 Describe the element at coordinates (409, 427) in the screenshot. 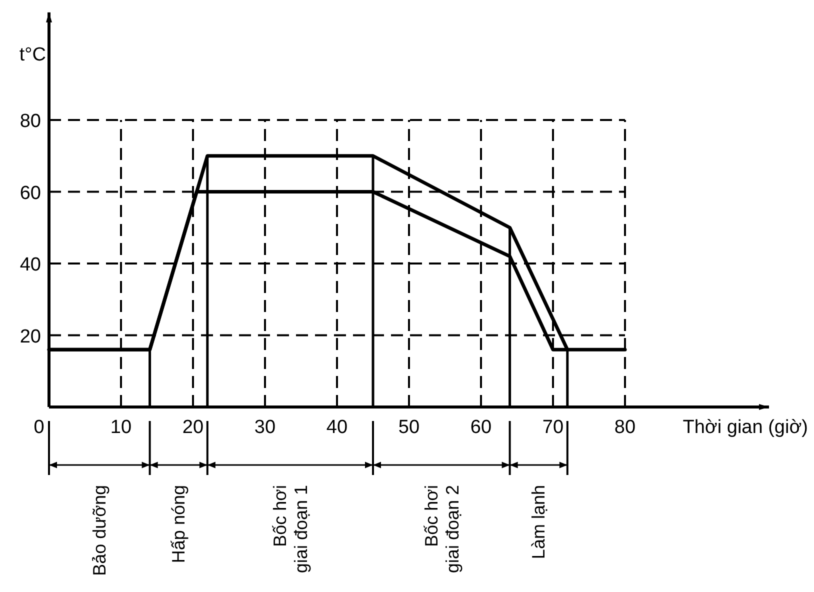

I see `x-tick-label: 50` at that location.